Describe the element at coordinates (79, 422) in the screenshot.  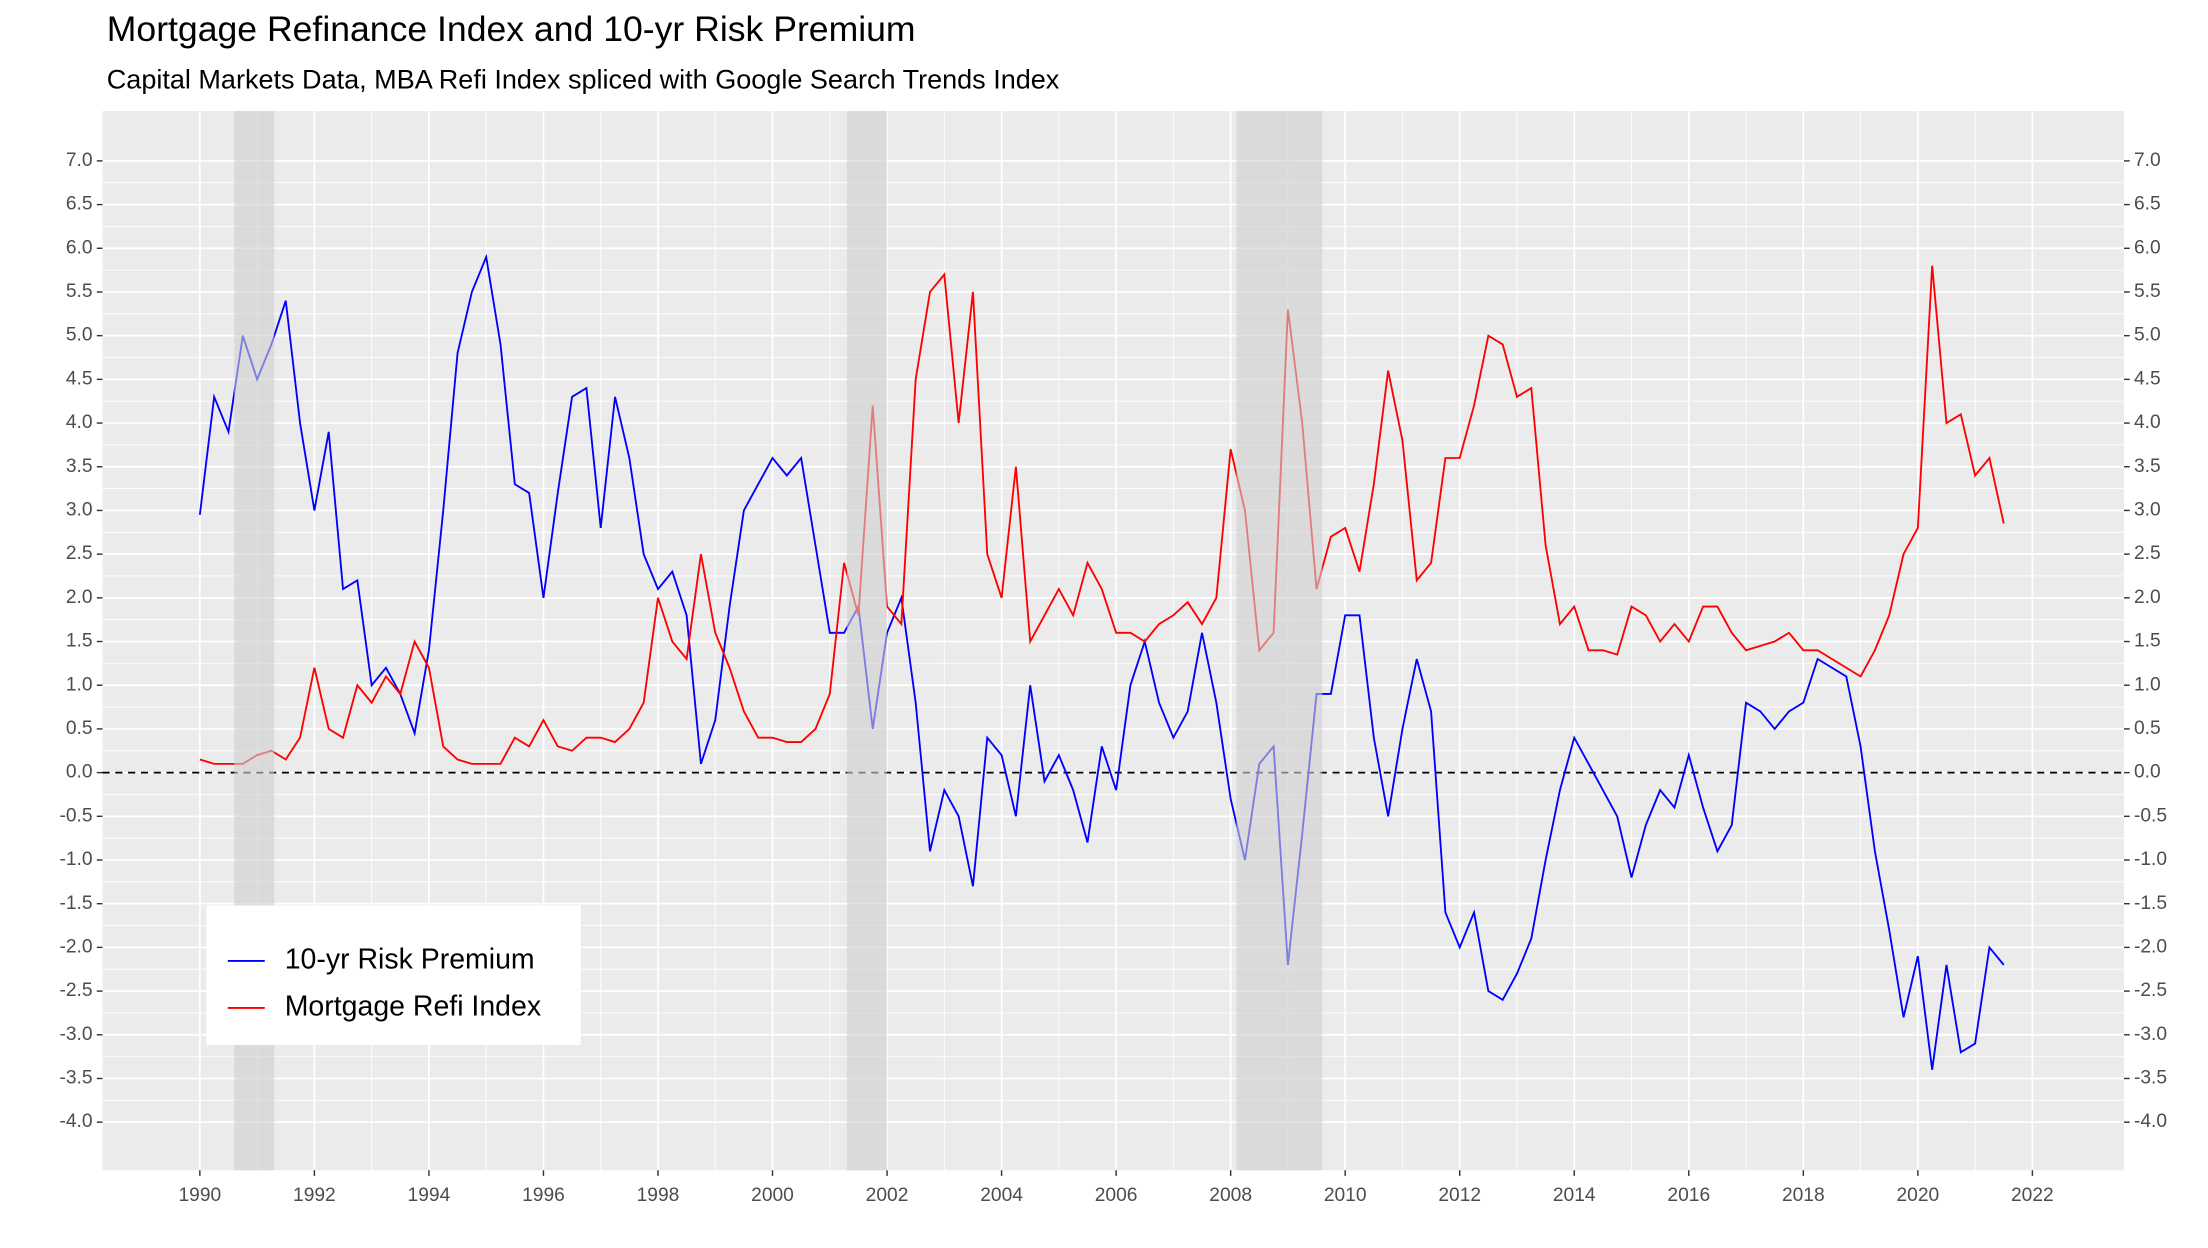
I see `y-tick-label: 4.0` at that location.